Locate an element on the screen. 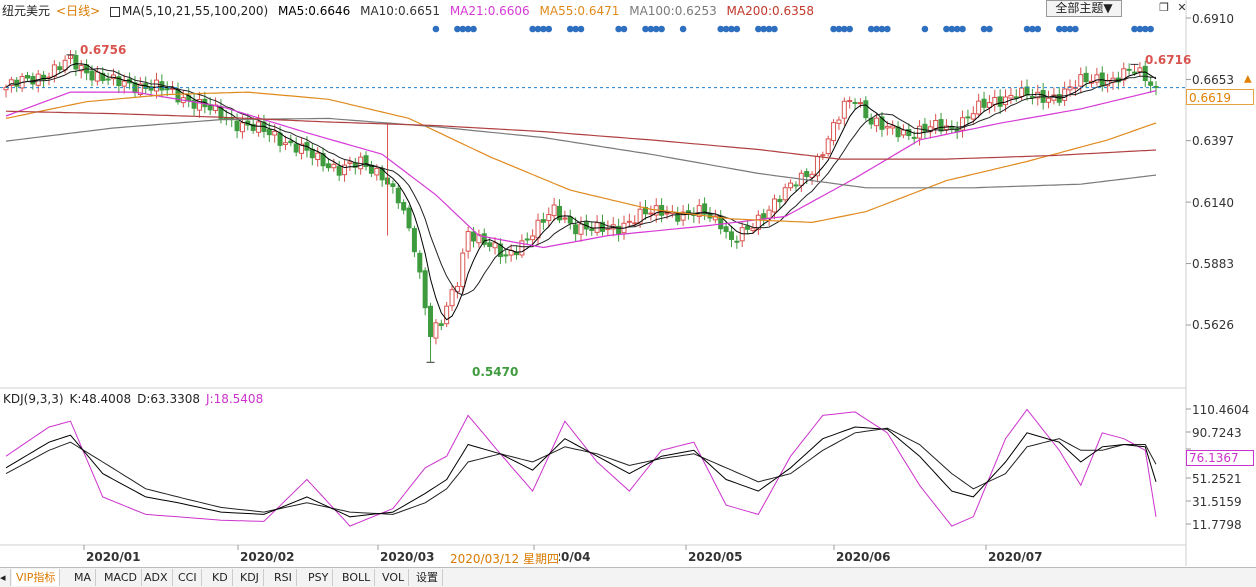 The height and width of the screenshot is (587, 1256). tab-rsi: RSI is located at coordinates (283, 577).